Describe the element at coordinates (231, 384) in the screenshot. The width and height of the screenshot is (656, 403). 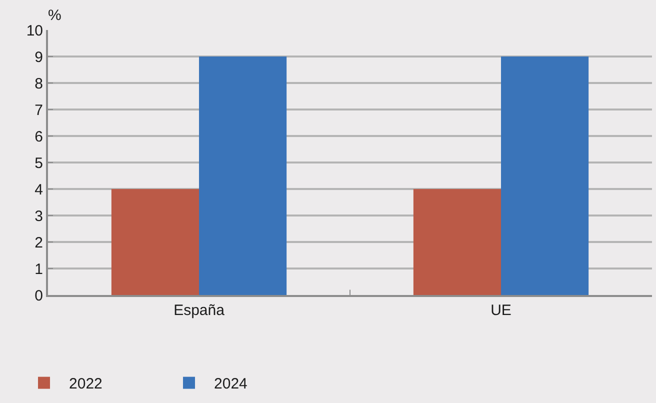
I see `legend-label: 2024` at that location.